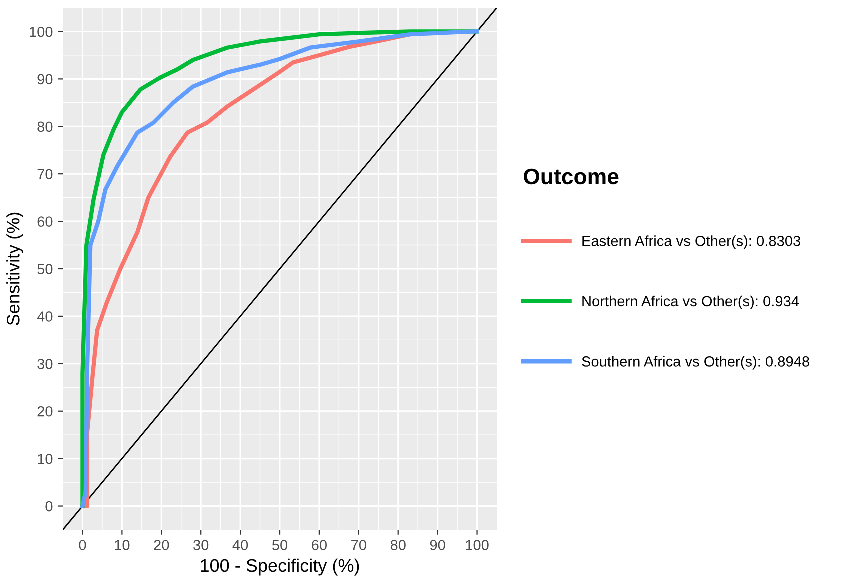 The height and width of the screenshot is (580, 856). I want to click on y-tick-label: 0, so click(49, 506).